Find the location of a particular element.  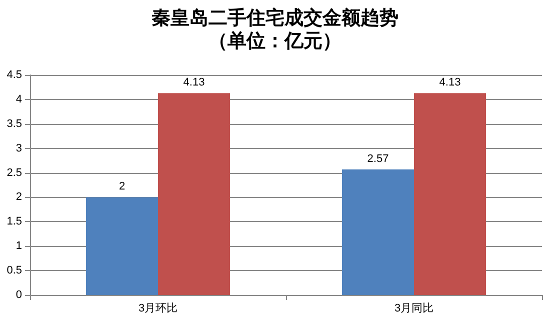

chart-title: 秦皇岛二手住宅成交金额趋势 is located at coordinates (275, 18).